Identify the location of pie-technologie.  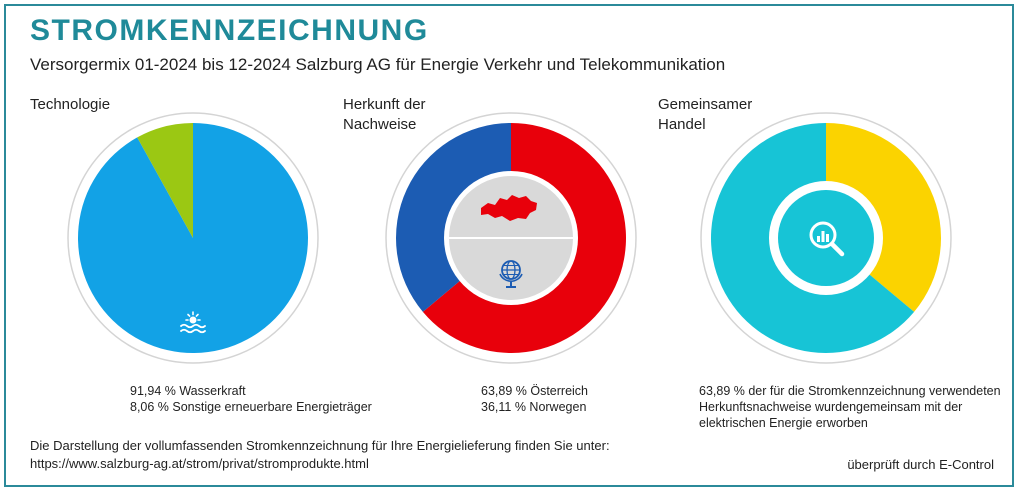
(192, 238).